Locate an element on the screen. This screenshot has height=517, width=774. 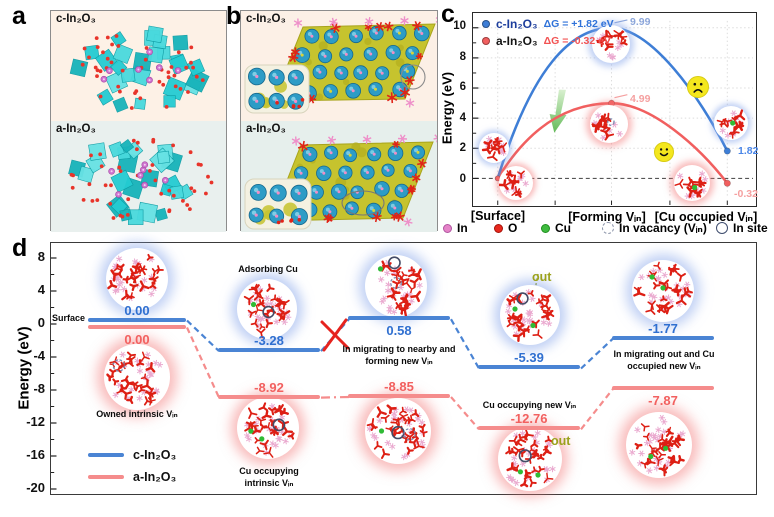
energy-value-label: -12.76 is located at coordinates (529, 419).